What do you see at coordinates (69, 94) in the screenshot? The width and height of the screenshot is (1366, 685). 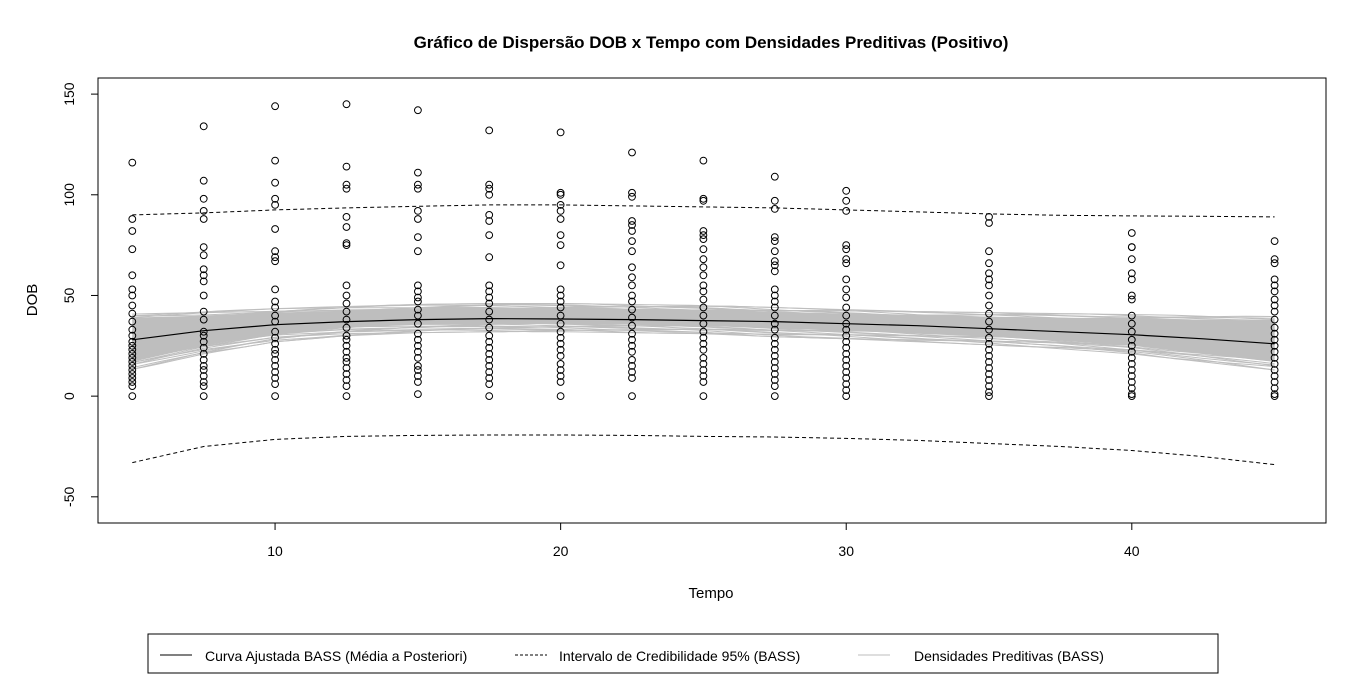 I see `y-tick-label: 150` at bounding box center [69, 94].